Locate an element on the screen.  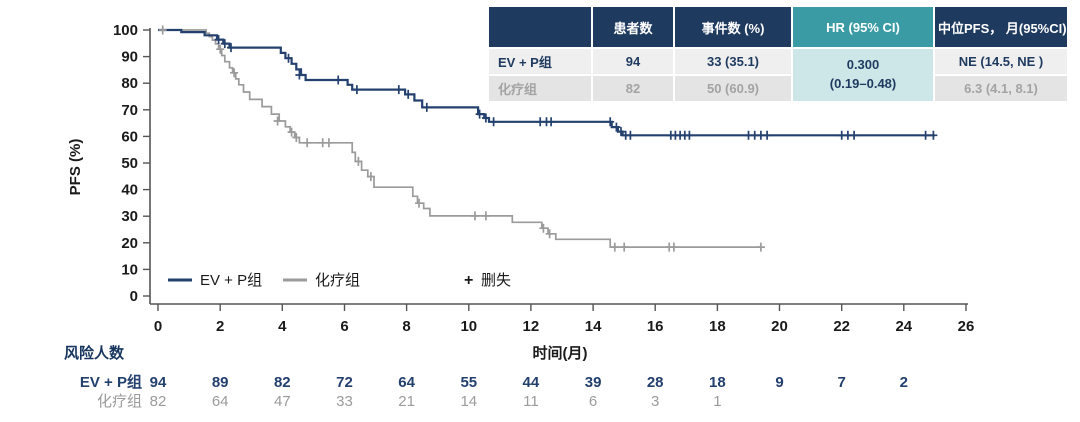
summary-chemo-median: 6.3 (4.1, 8.1) is located at coordinates (1001, 88).